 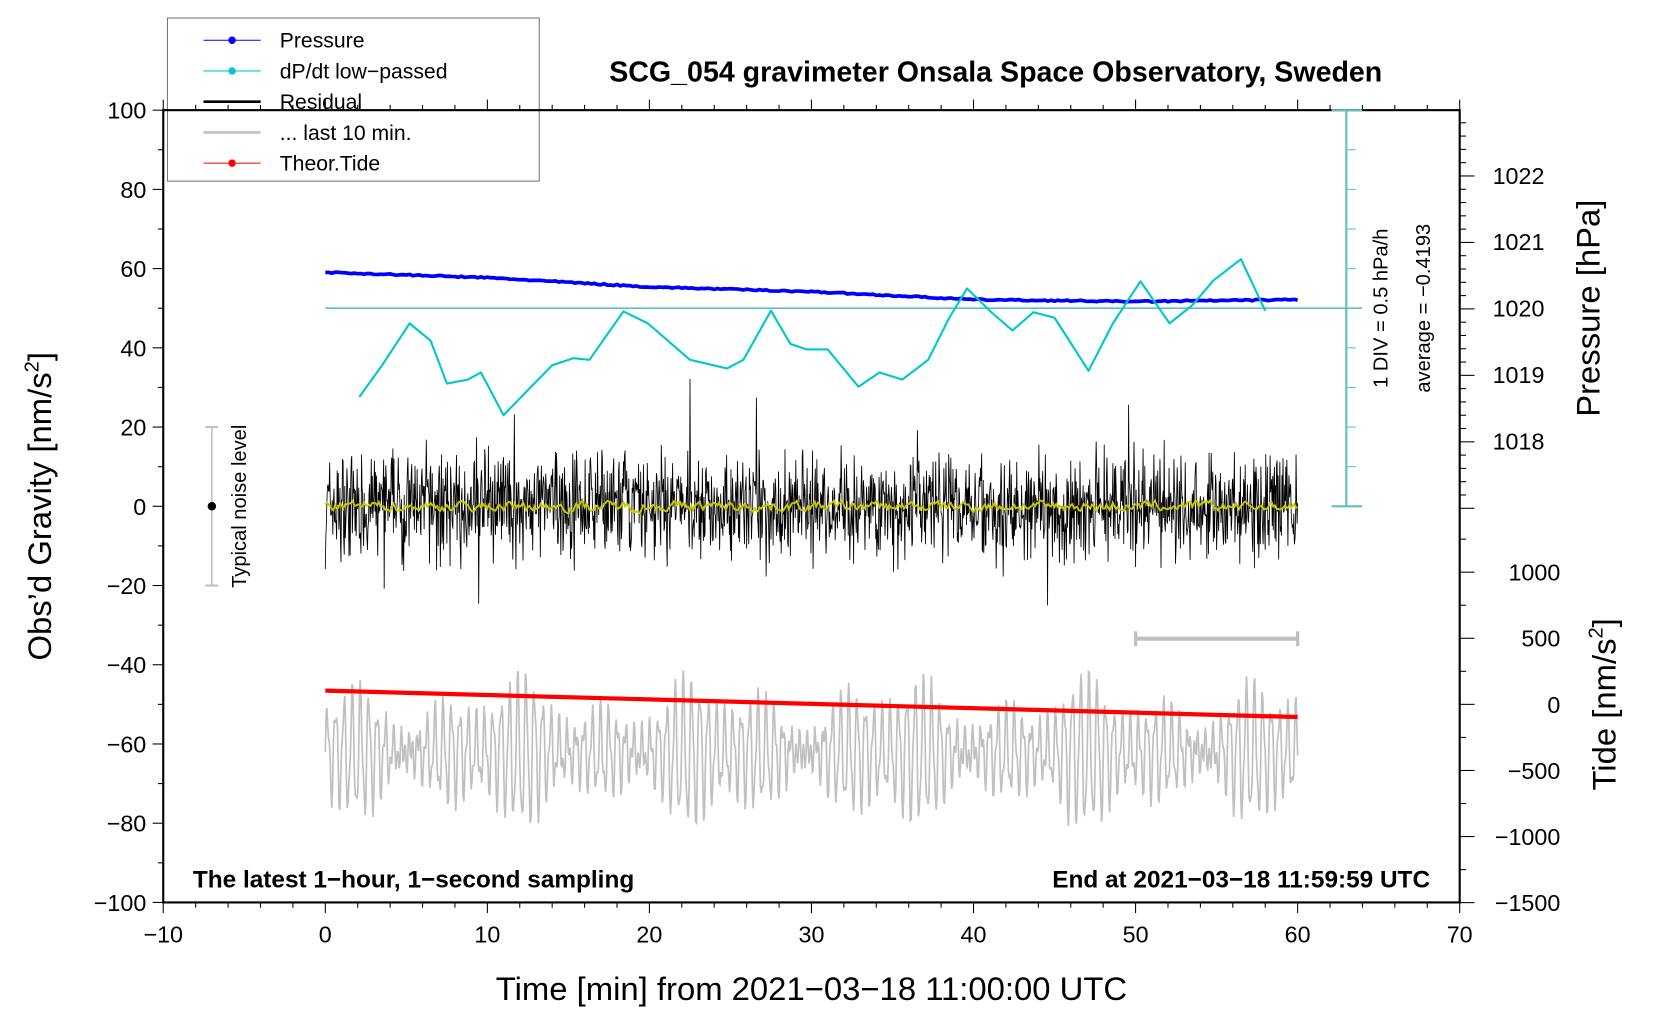 I want to click on y-tick-label: −40, so click(x=127, y=665).